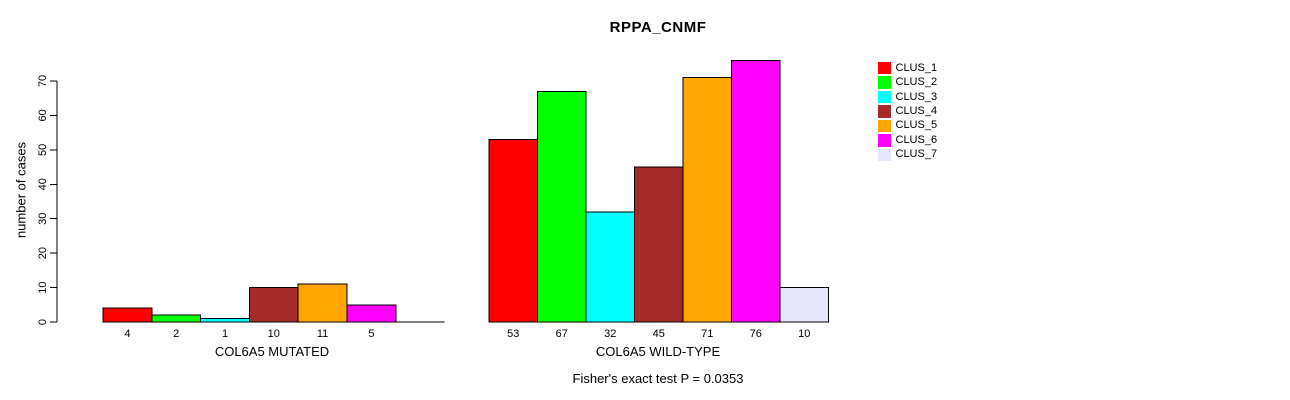  I want to click on bar-value-label: 71, so click(707, 334).